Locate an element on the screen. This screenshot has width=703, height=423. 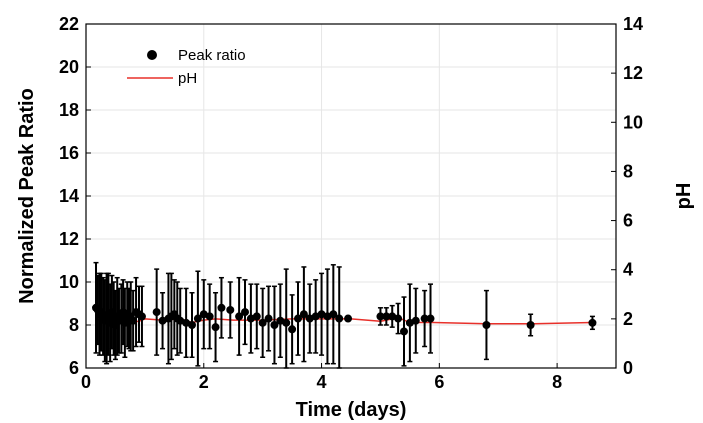
y-tick-label-left: 18 is located at coordinates (69, 110).